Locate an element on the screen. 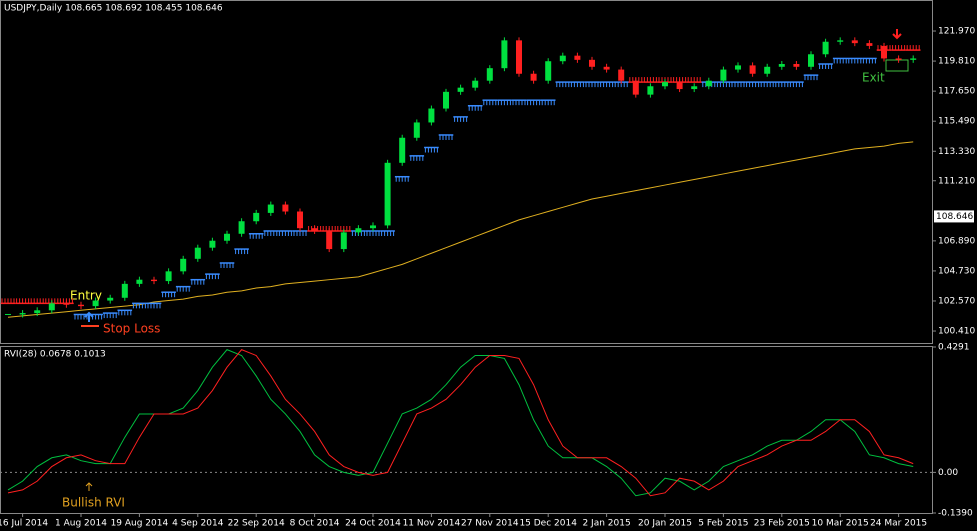  x-tick-label: 22 Sep 2014 is located at coordinates (256, 524).